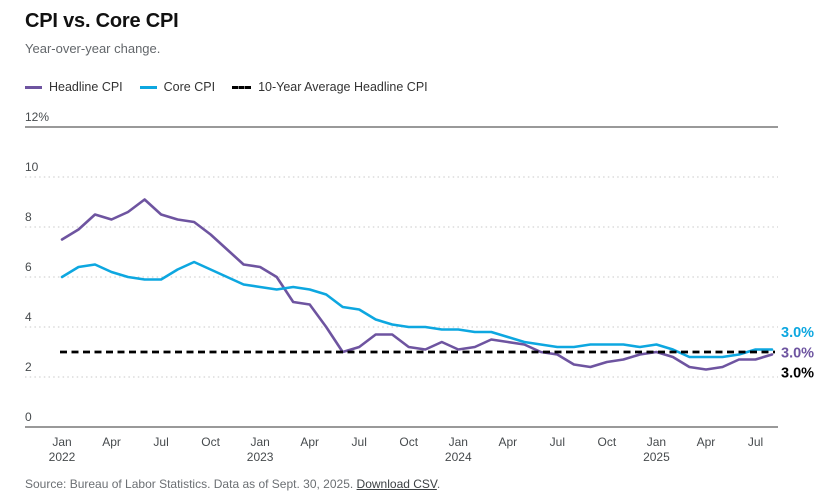 The width and height of the screenshot is (833, 501). What do you see at coordinates (28, 217) in the screenshot?
I see `y-axis-tick-label: 8` at bounding box center [28, 217].